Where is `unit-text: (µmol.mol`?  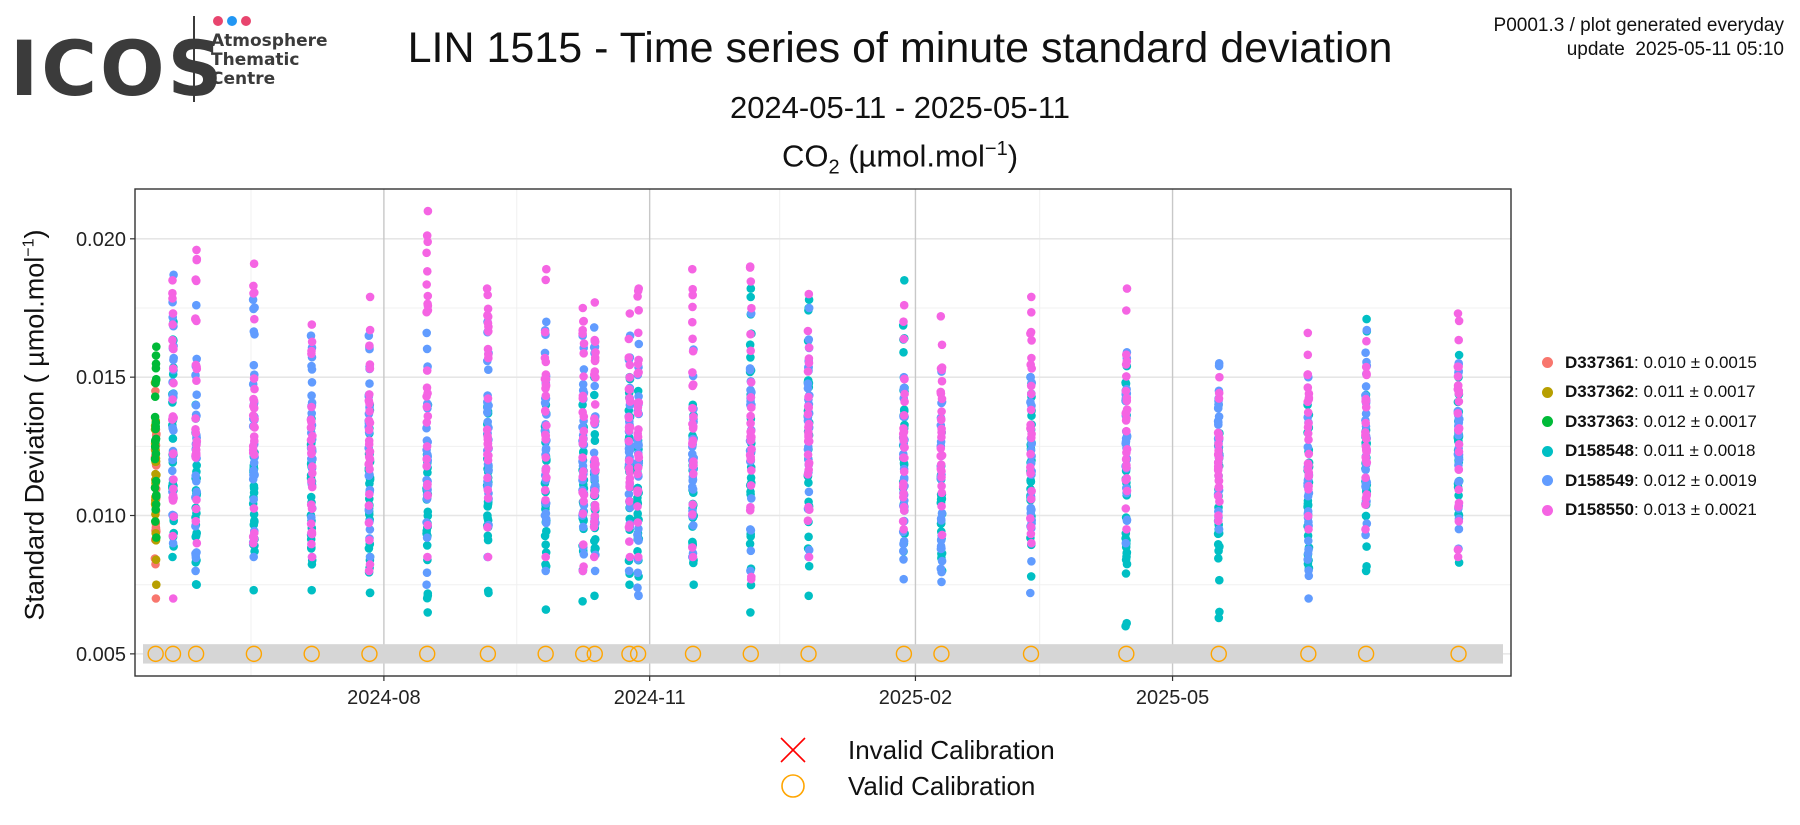 unit-text: (µmol.mol is located at coordinates (912, 156).